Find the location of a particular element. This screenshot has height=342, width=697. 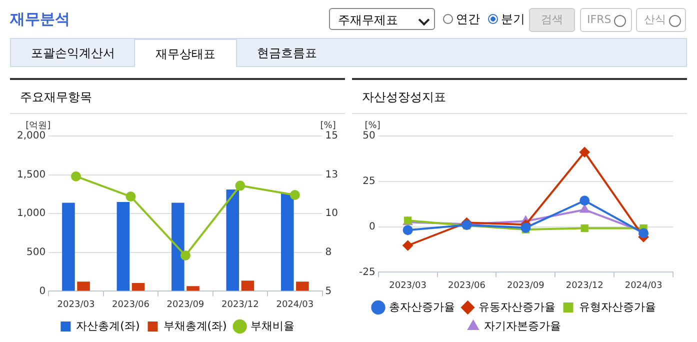

legend-label: 자기자본증가율 is located at coordinates (522, 325).